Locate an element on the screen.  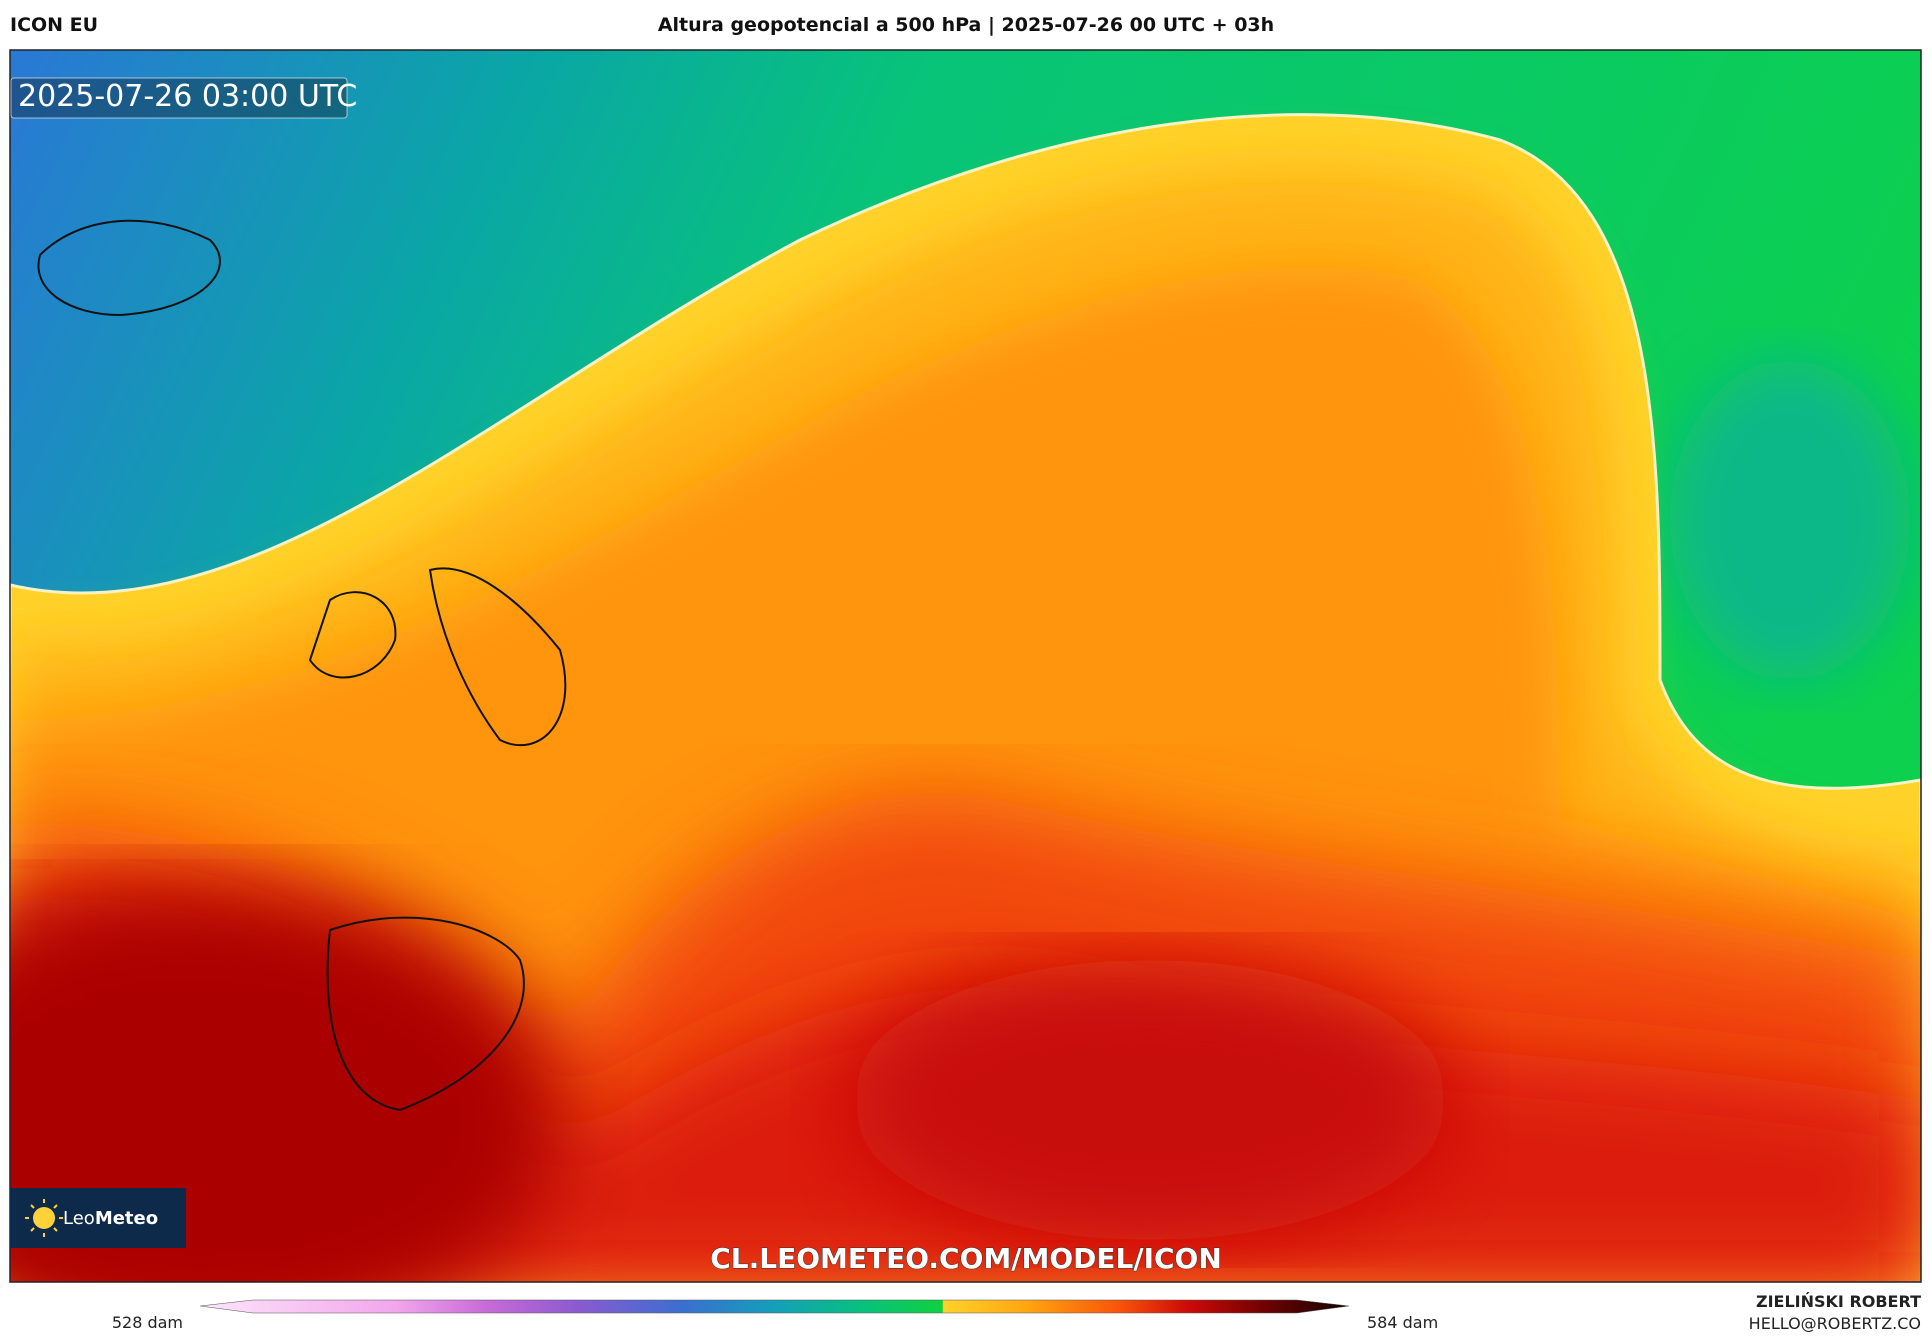
watermark: CL.LEOMETEO.COM/MODEL/ICON is located at coordinates (966, 1258).